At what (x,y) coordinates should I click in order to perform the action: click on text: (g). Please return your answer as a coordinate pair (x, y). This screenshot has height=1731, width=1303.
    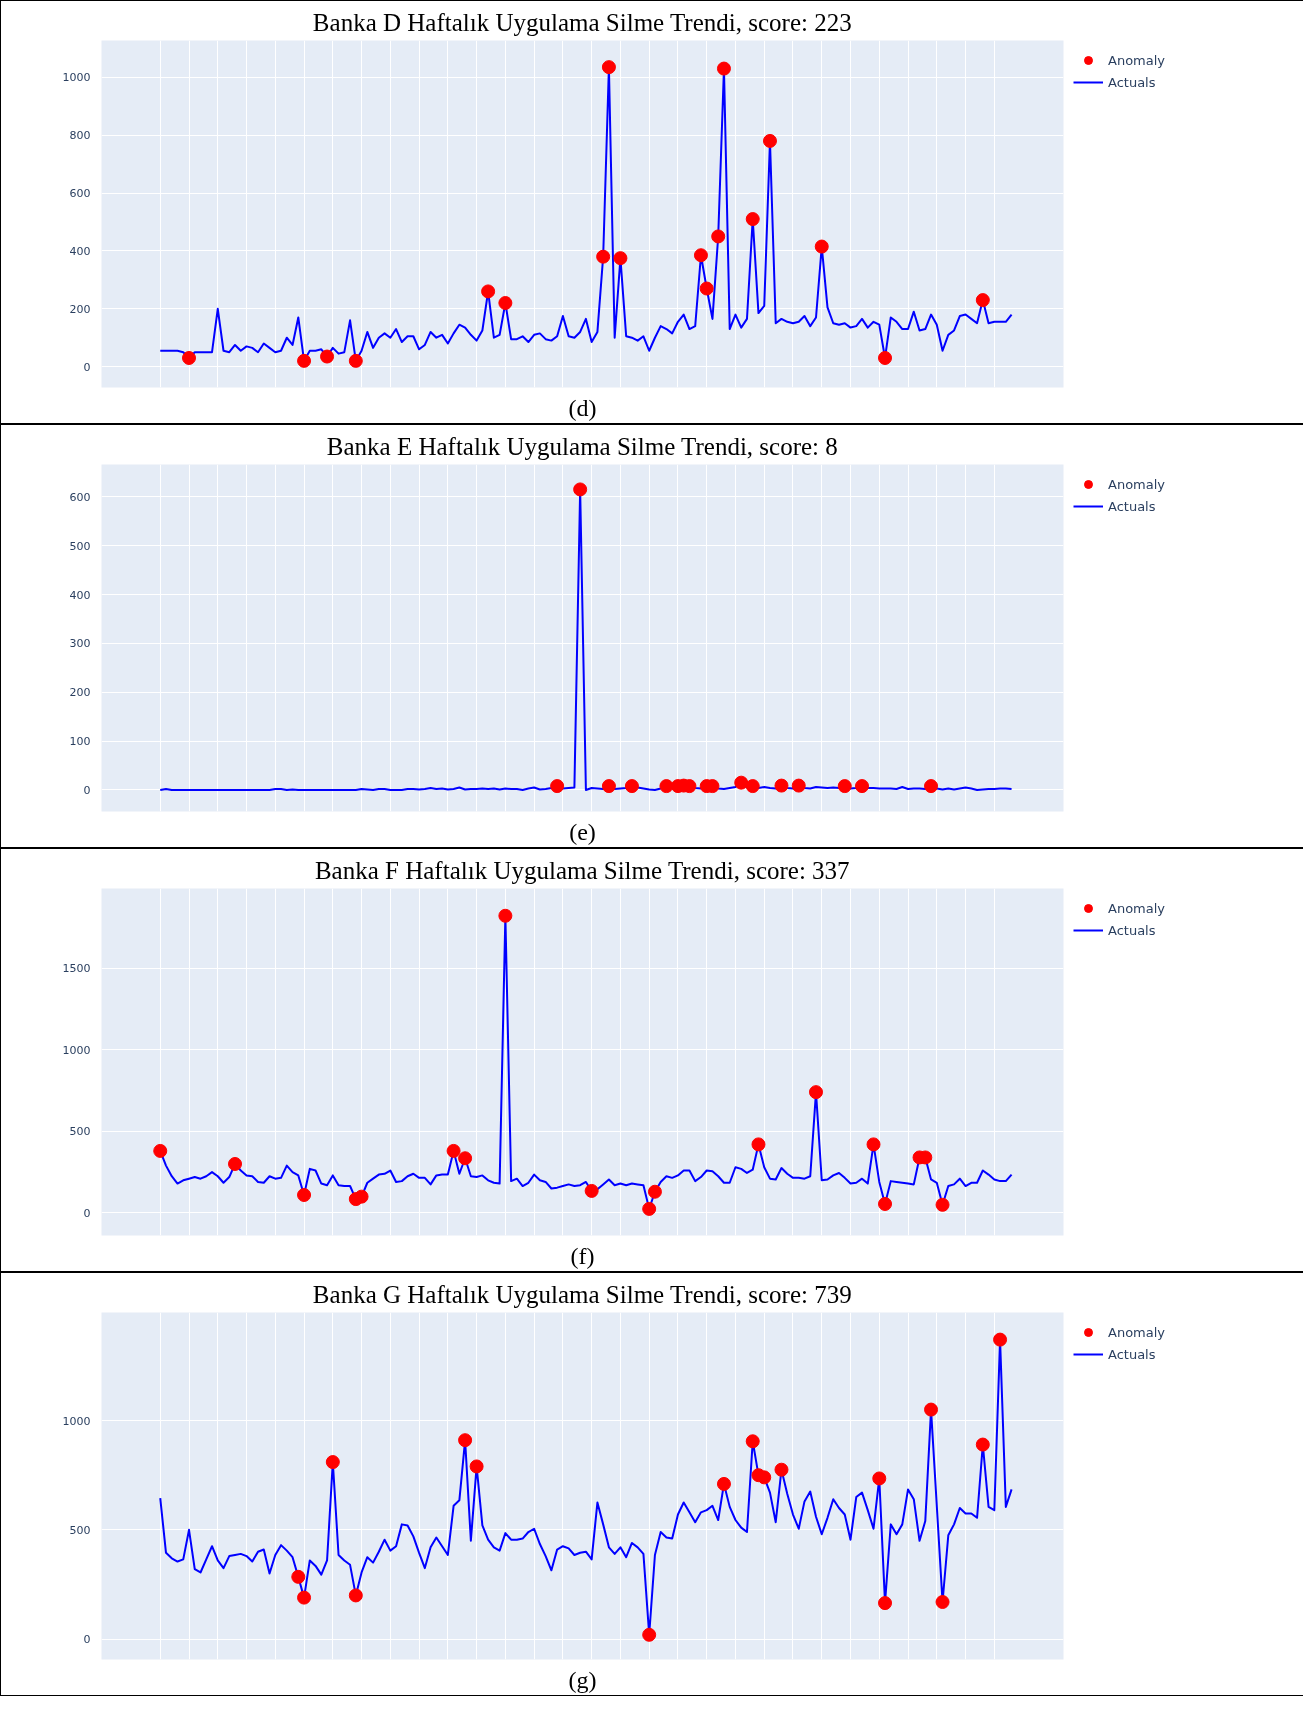
    Looking at the image, I should click on (582, 1679).